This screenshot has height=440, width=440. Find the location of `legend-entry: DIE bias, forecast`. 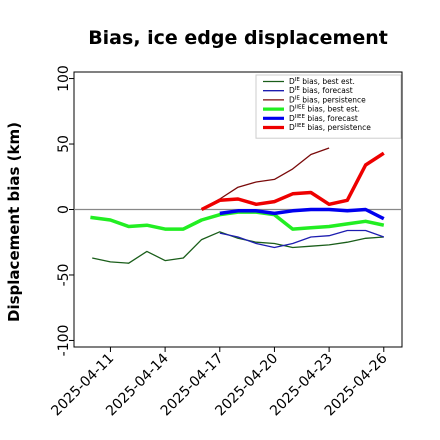

legend-entry: DIE bias, forecast is located at coordinates (321, 90).